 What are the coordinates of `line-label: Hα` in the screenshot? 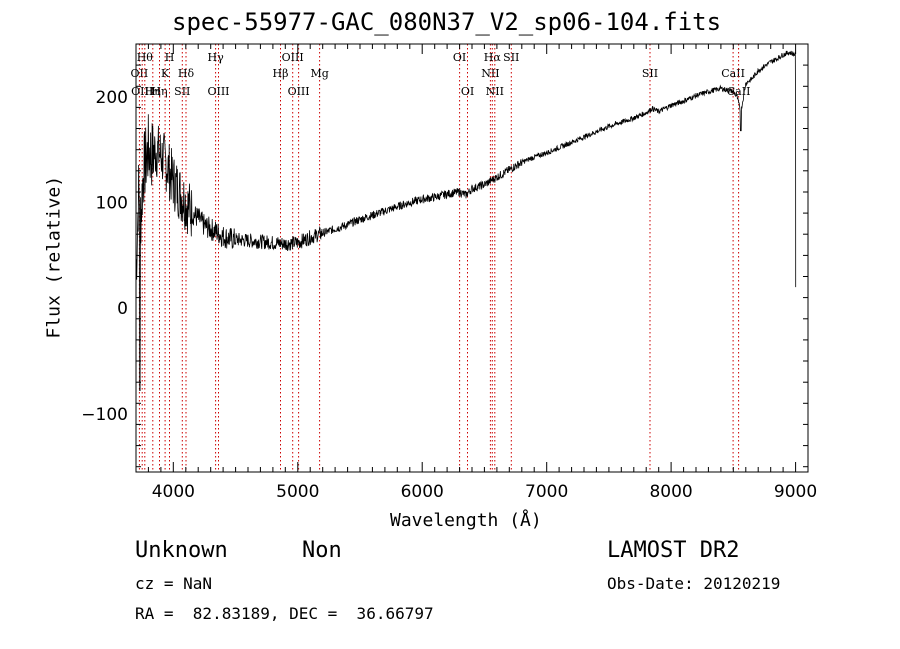 It's located at (493, 57).